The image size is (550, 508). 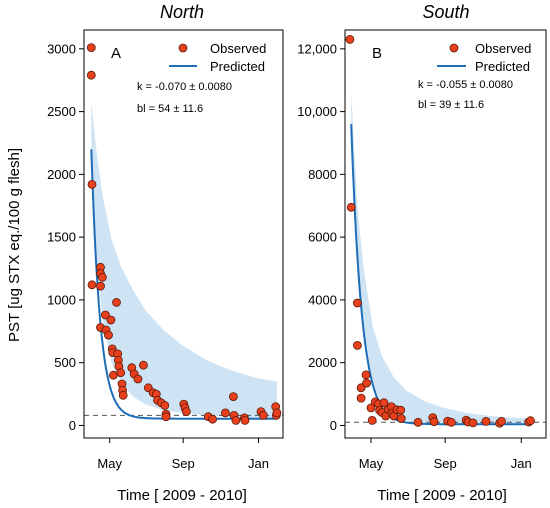 What do you see at coordinates (484, 57) in the screenshot?
I see `legend-south: Observed Predicted` at bounding box center [484, 57].